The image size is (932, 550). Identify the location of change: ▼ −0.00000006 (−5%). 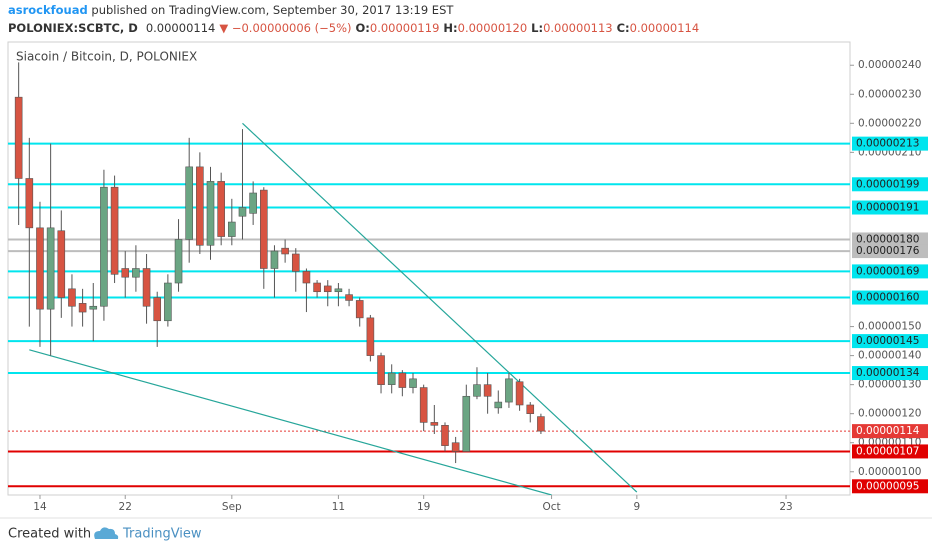
(285, 28).